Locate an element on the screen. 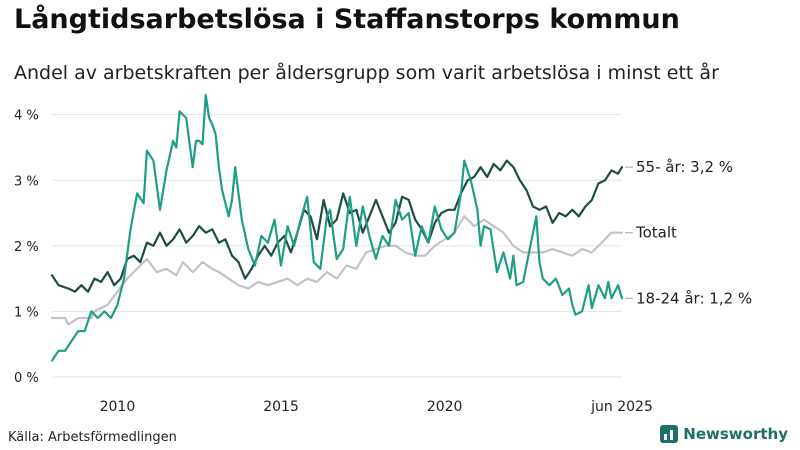 This screenshot has height=450, width=800. y-tick-label: 2 % is located at coordinates (26, 247).